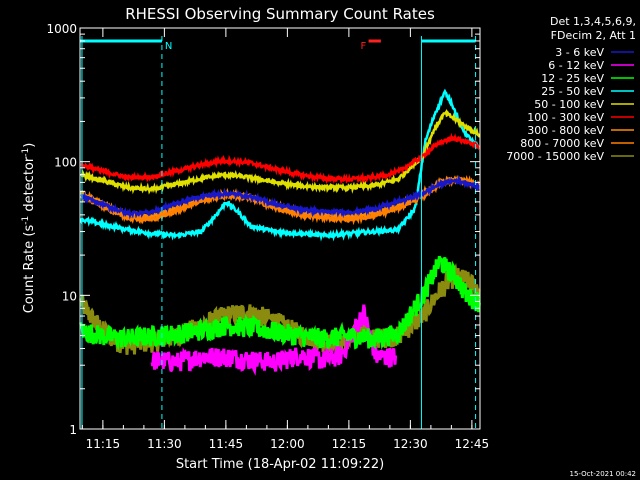  What do you see at coordinates (572, 91) in the screenshot?
I see `legend-entry-label: 25 - 50 keV` at bounding box center [572, 91].